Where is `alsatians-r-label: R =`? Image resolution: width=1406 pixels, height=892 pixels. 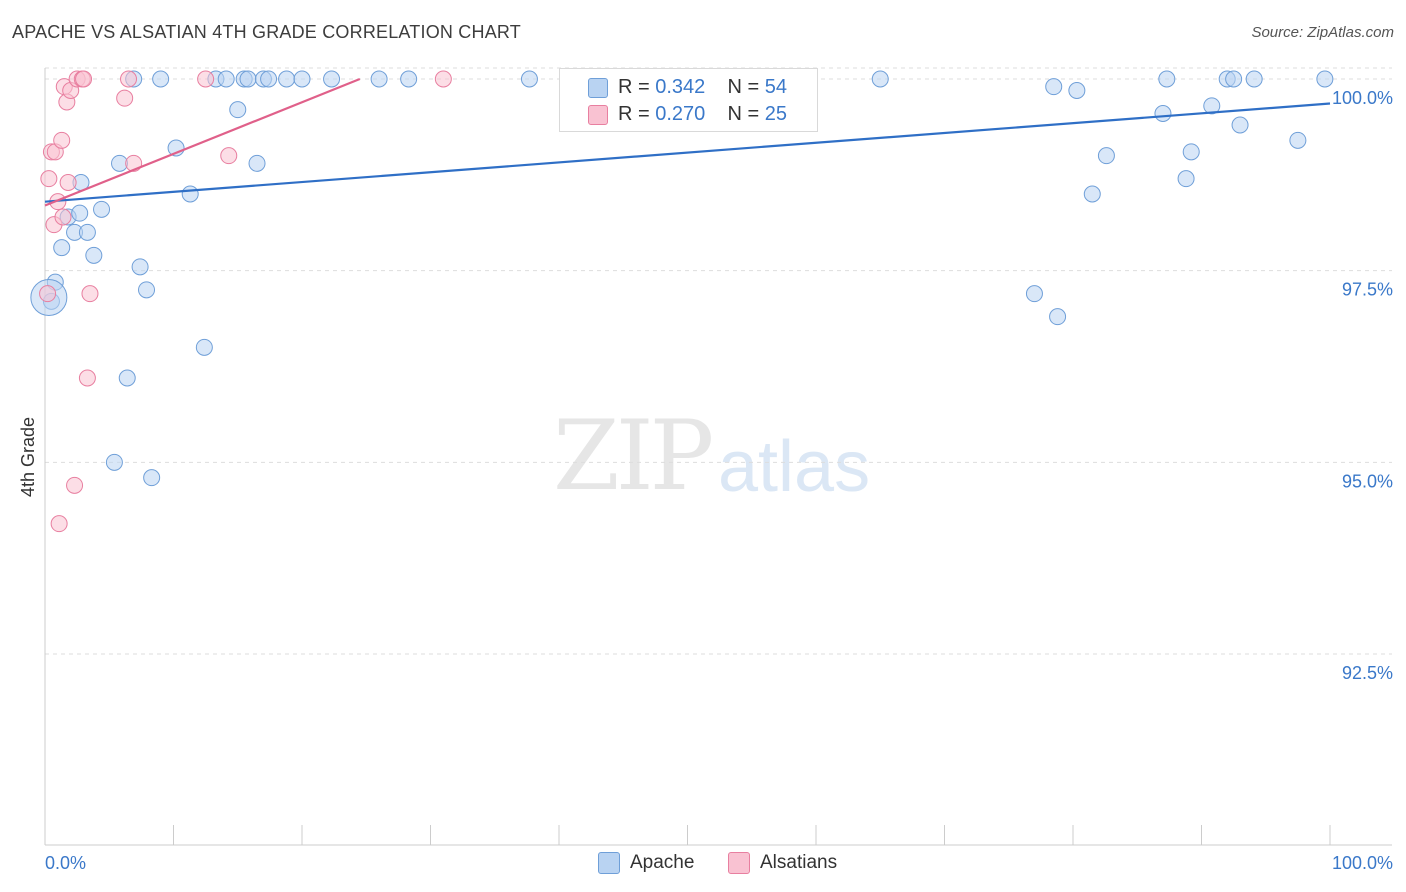 alsatians-r-label: R = is located at coordinates (634, 113).